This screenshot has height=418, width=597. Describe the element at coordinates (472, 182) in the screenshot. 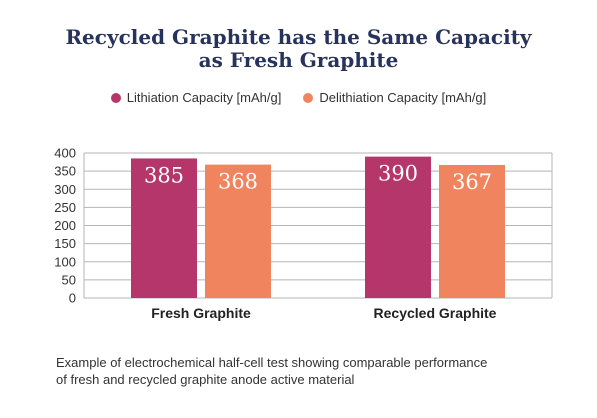

I see `data-label: 367` at that location.